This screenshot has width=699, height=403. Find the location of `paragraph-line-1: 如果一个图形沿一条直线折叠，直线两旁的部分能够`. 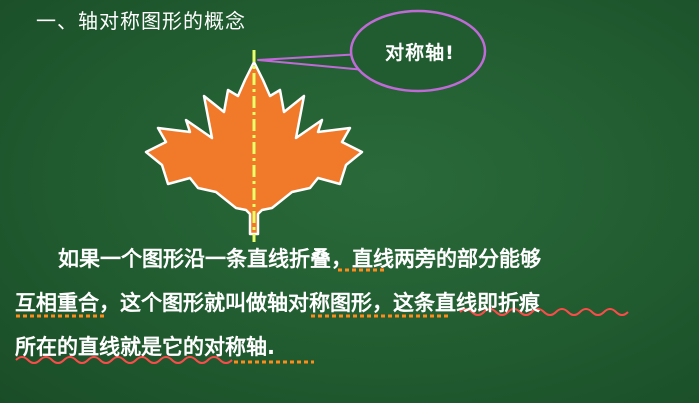

paragraph-line-1: 如果一个图形沿一条直线折叠，直线两旁的部分能够 is located at coordinates (299, 259).